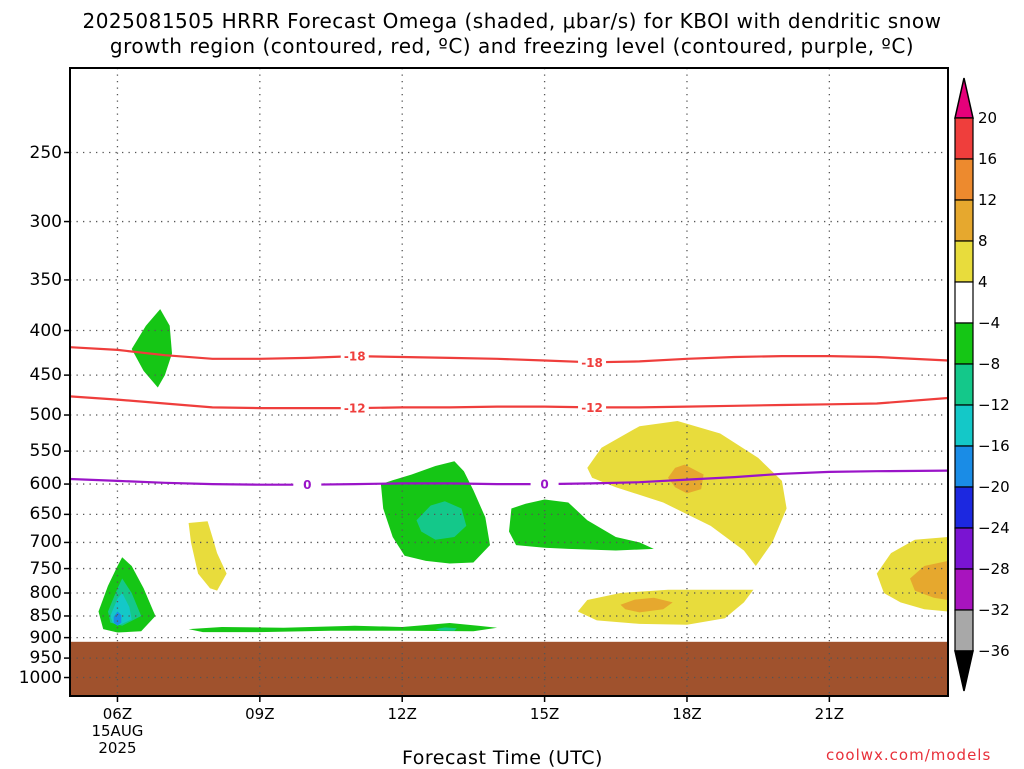 The image size is (1024, 769). Describe the element at coordinates (45, 637) in the screenshot. I see `y-tick-label-900: 900` at that location.